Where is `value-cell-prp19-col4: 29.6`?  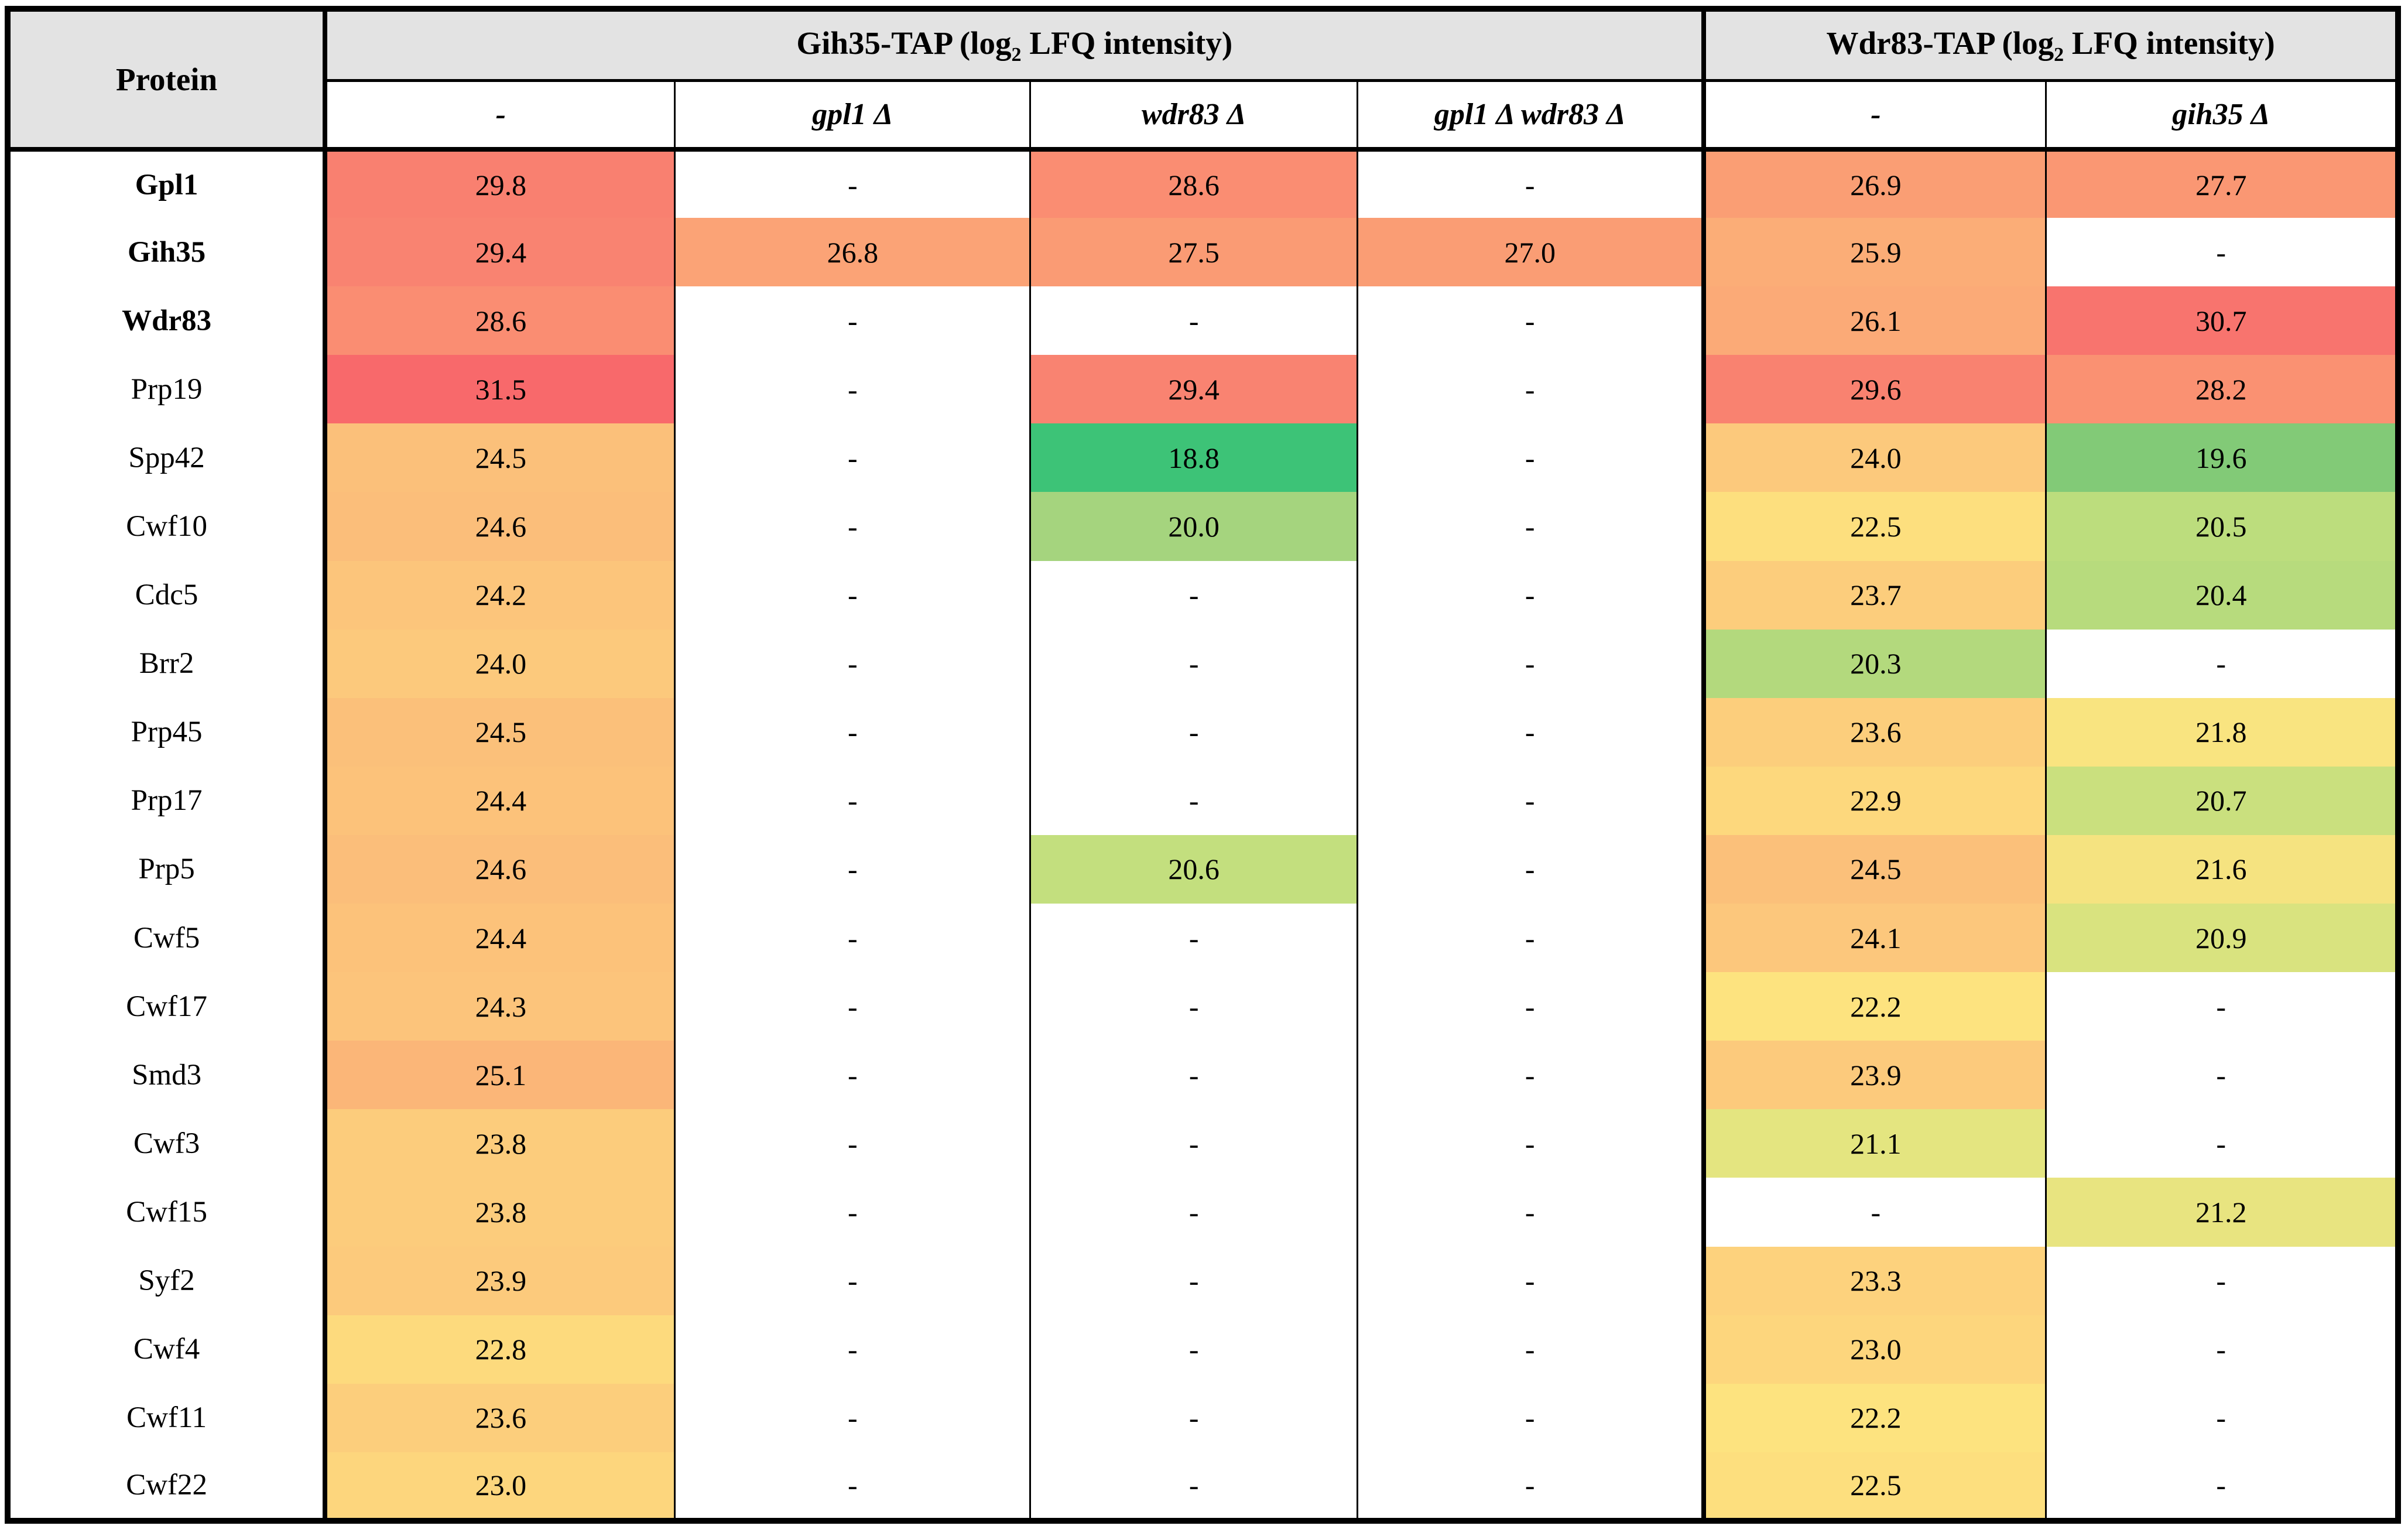
value-cell-prp19-col4: 29.6 is located at coordinates (1874, 389).